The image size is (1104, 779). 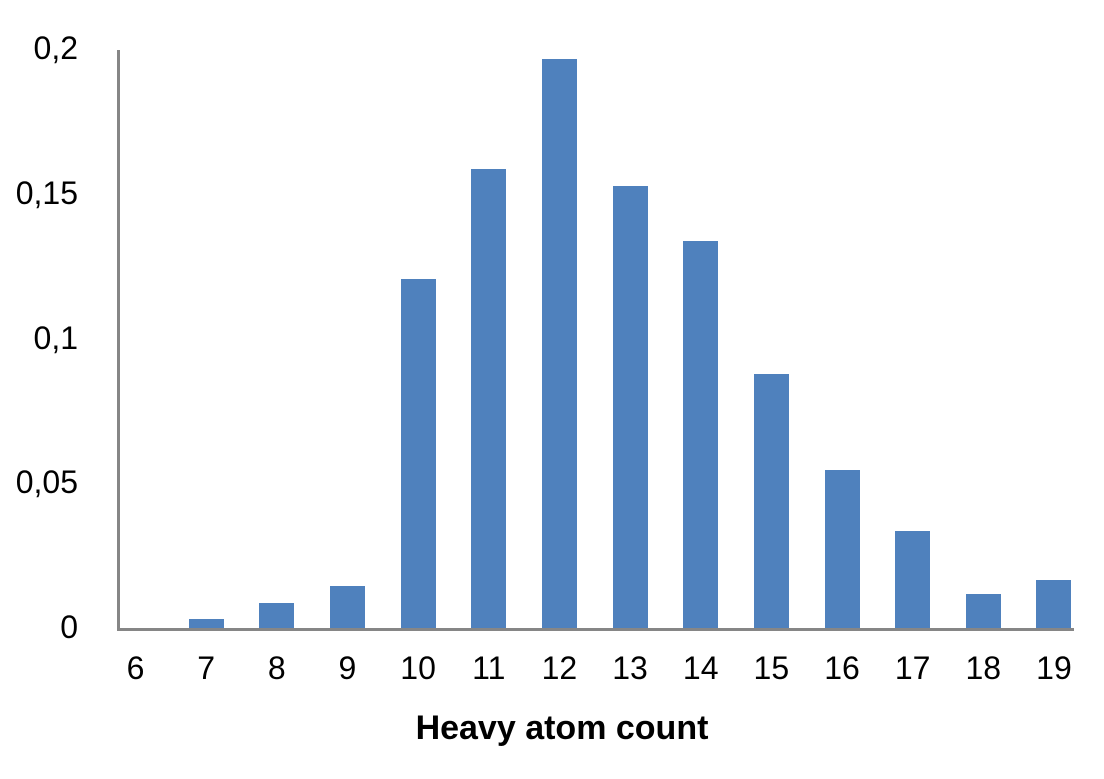 I want to click on x-tick-label: 11, so click(x=489, y=668).